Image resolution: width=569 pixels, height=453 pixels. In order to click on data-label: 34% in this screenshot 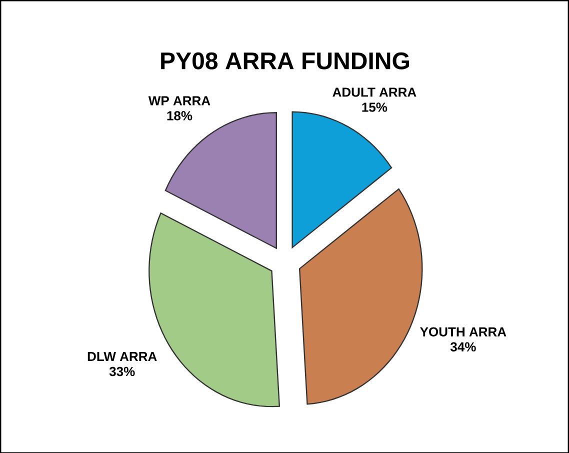, I will do `click(463, 347)`.